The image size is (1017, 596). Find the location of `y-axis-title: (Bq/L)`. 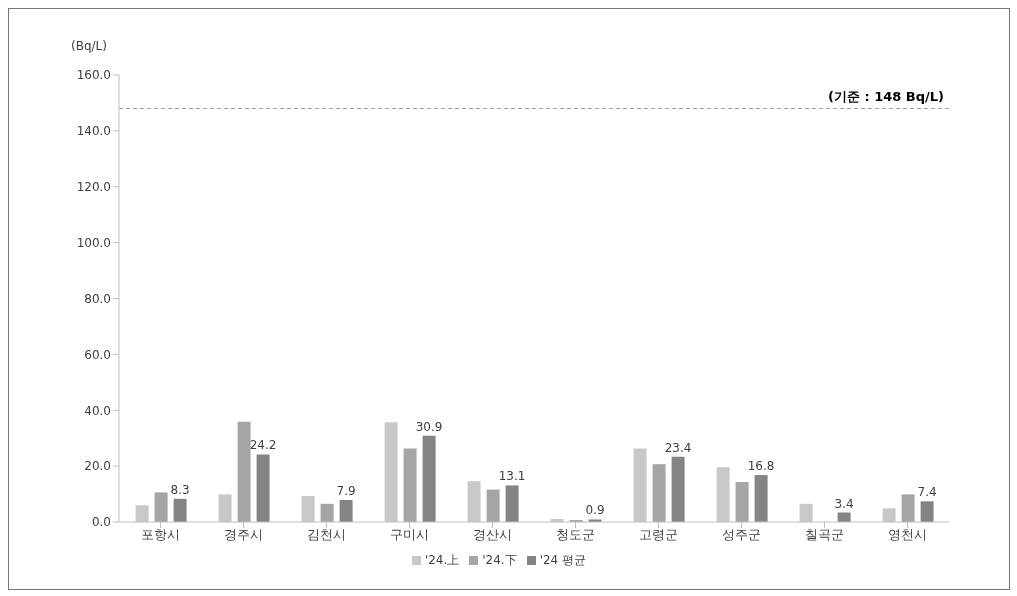

y-axis-title: (Bq/L) is located at coordinates (89, 46).